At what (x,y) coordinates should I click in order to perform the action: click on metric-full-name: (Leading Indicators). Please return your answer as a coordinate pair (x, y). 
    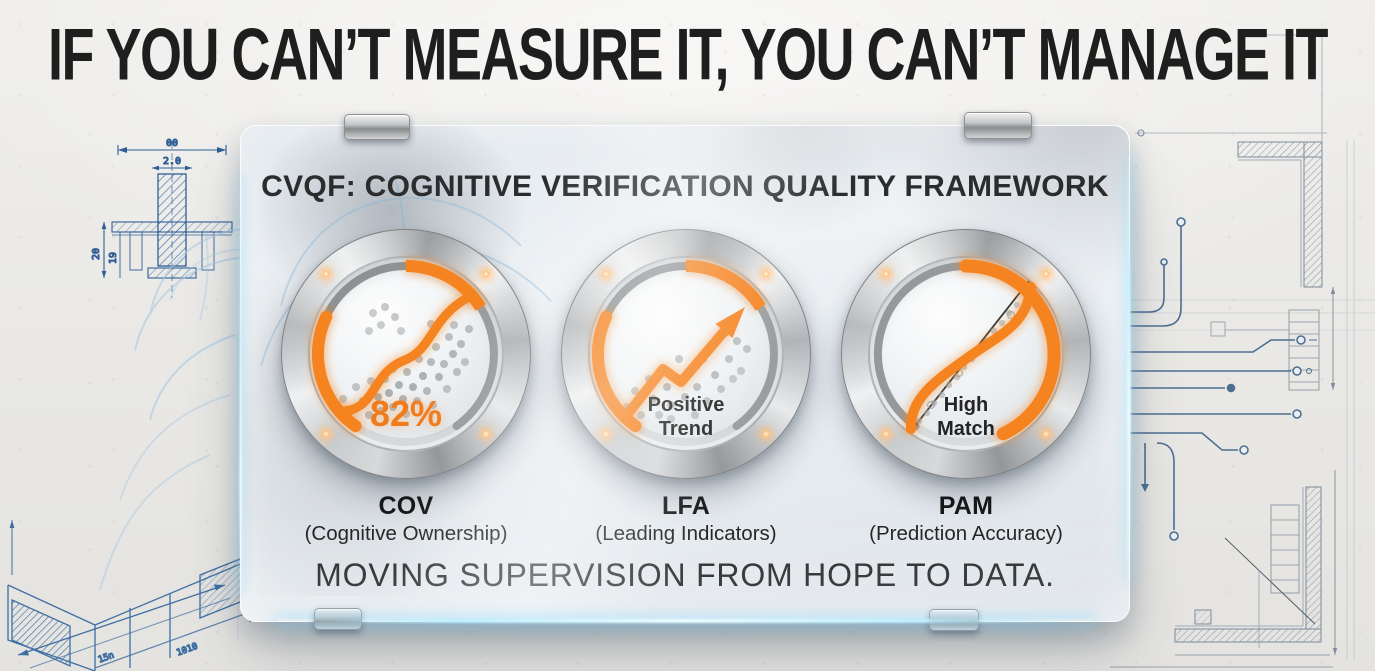
    Looking at the image, I should click on (686, 533).